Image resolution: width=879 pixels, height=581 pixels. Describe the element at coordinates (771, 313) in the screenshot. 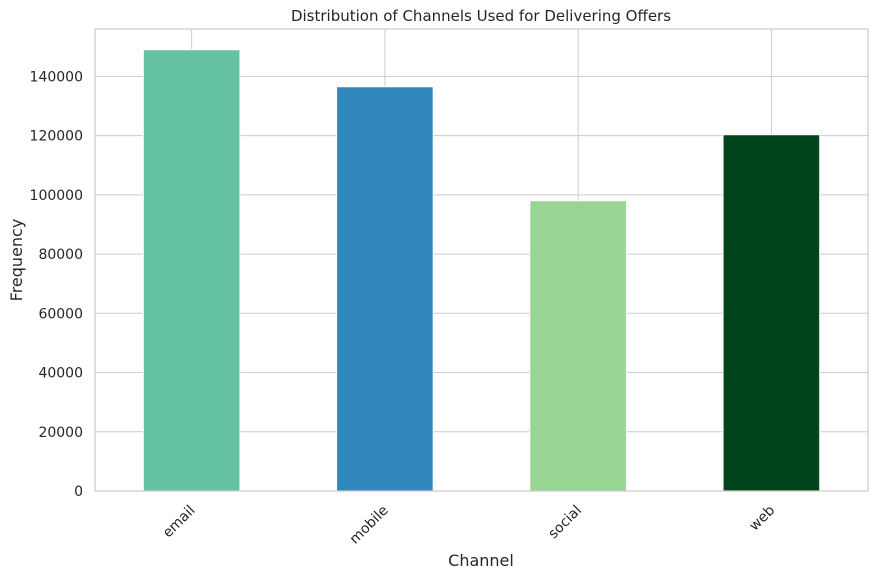

I see `bar-web` at that location.